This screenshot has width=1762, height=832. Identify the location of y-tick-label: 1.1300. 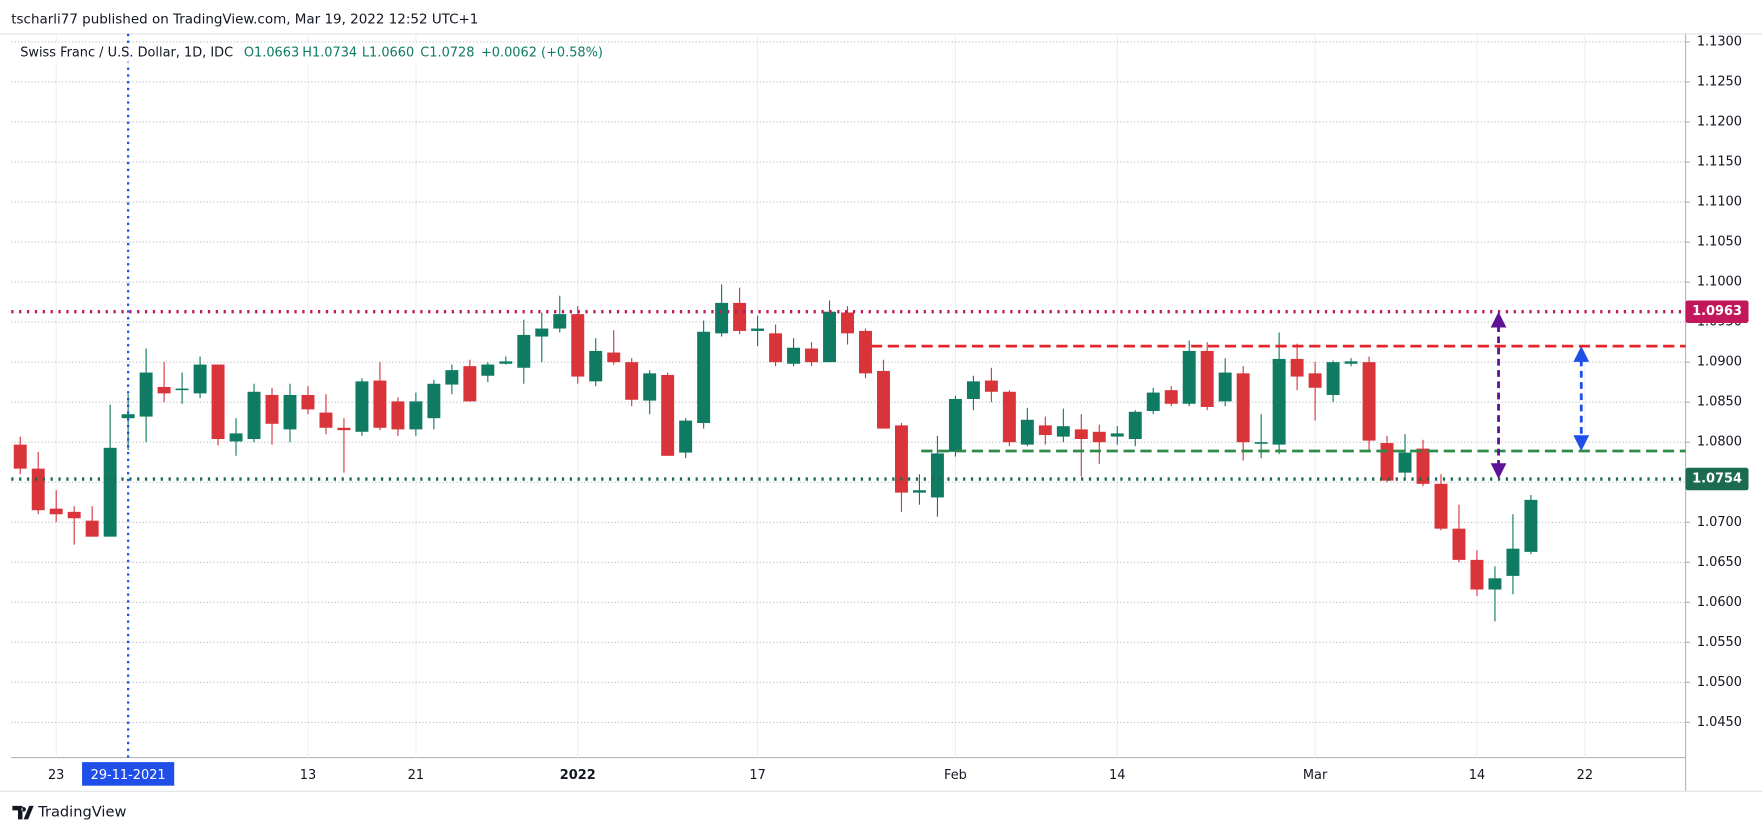
(1719, 41).